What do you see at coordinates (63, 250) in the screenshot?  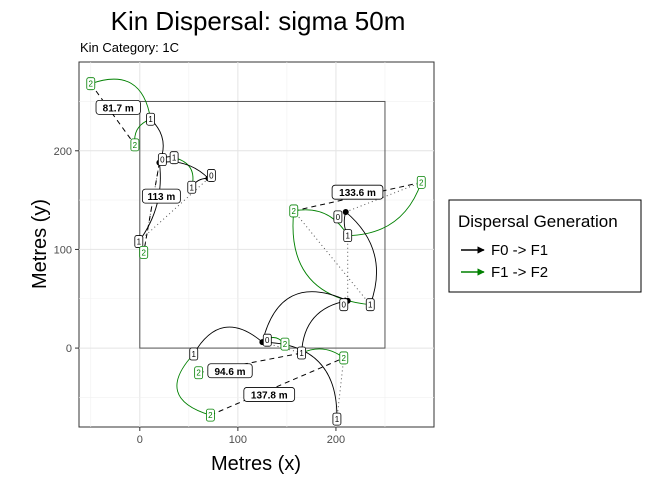 I see `y-tick-label: 100` at bounding box center [63, 250].